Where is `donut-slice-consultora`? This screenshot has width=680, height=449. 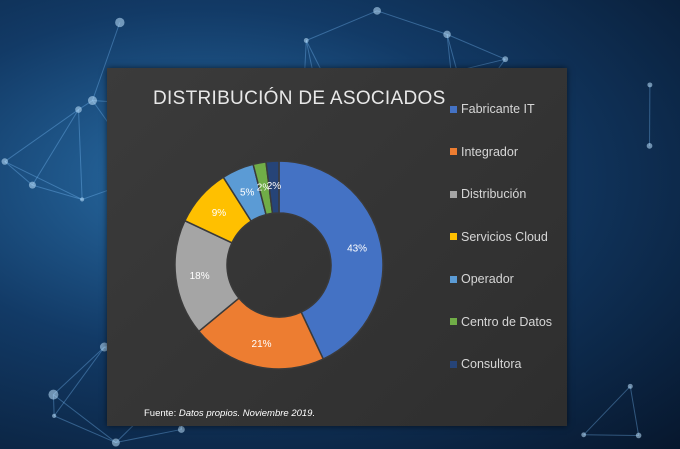 donut-slice-consultora is located at coordinates (272, 187).